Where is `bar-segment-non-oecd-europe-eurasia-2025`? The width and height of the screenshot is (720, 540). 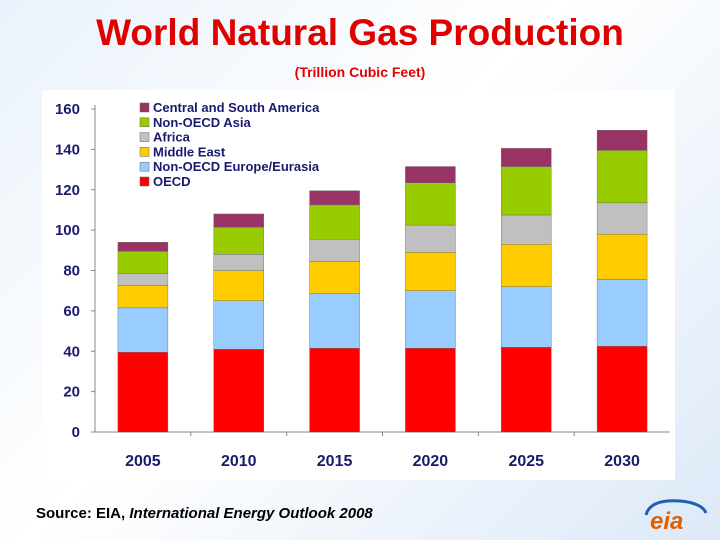 bar-segment-non-oecd-europe-eurasia-2025 is located at coordinates (526, 317).